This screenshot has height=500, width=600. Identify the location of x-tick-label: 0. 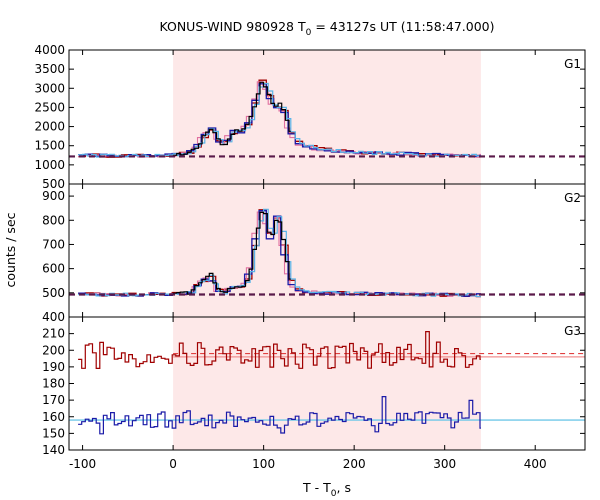
(173, 464).